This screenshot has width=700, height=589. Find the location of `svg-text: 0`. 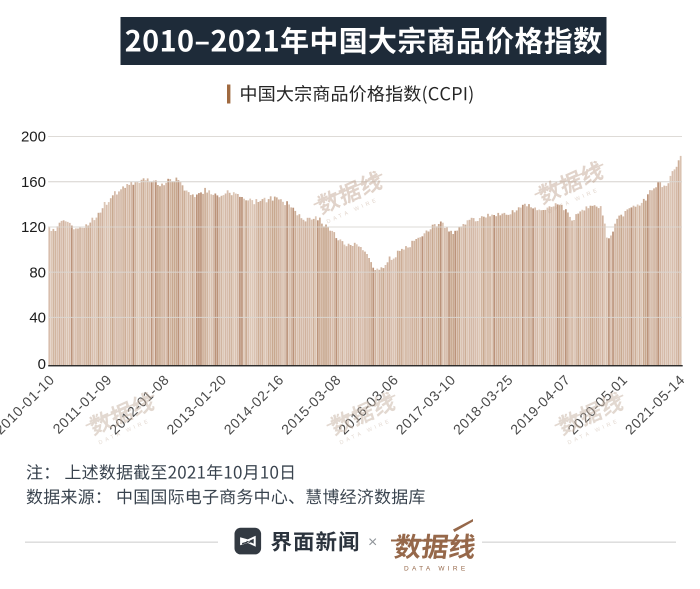

svg-text: 0 is located at coordinates (42, 364).